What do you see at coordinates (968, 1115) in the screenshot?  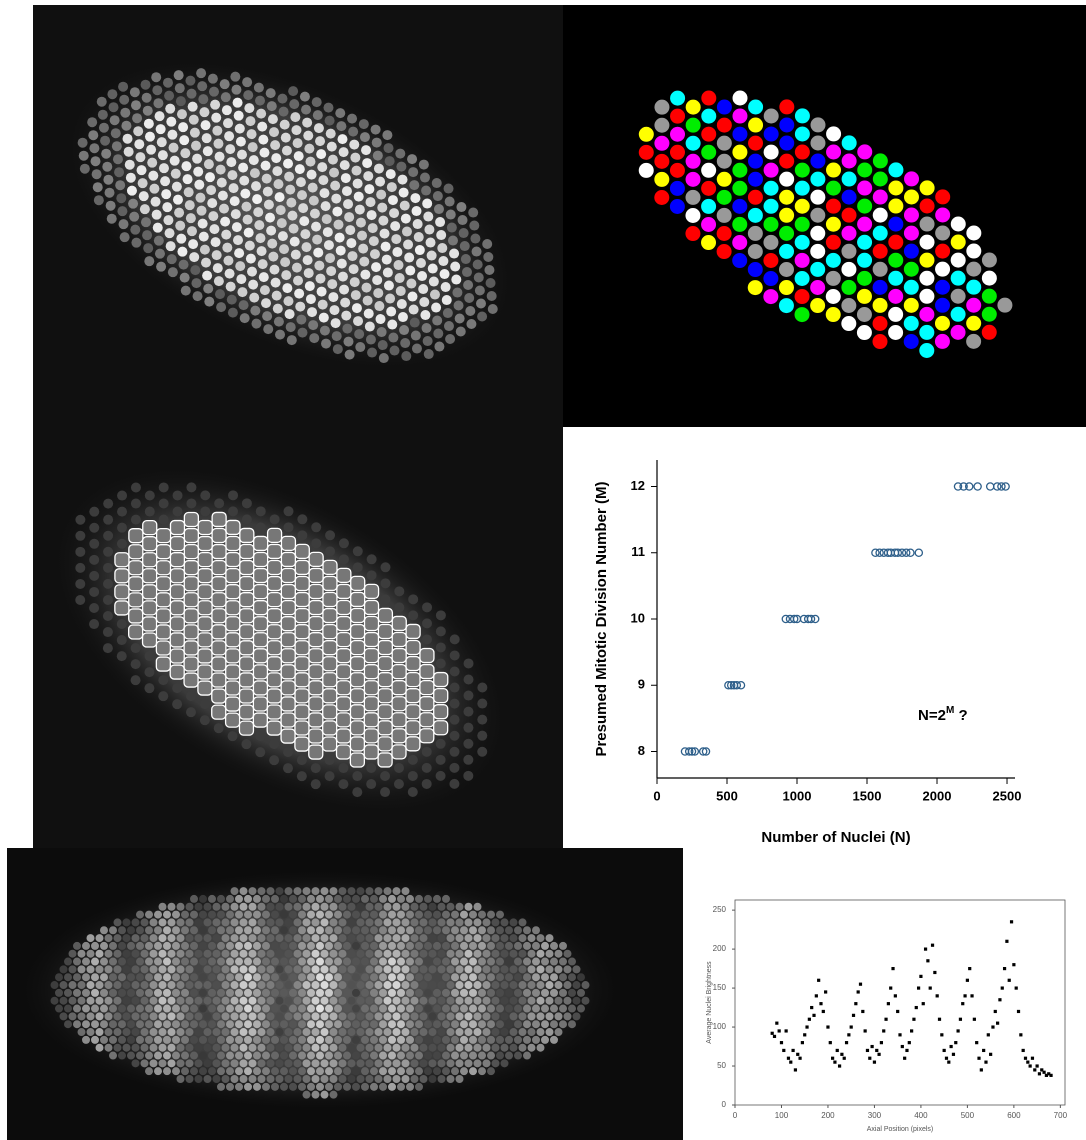 I see `x-tick-label: 500` at bounding box center [968, 1115].